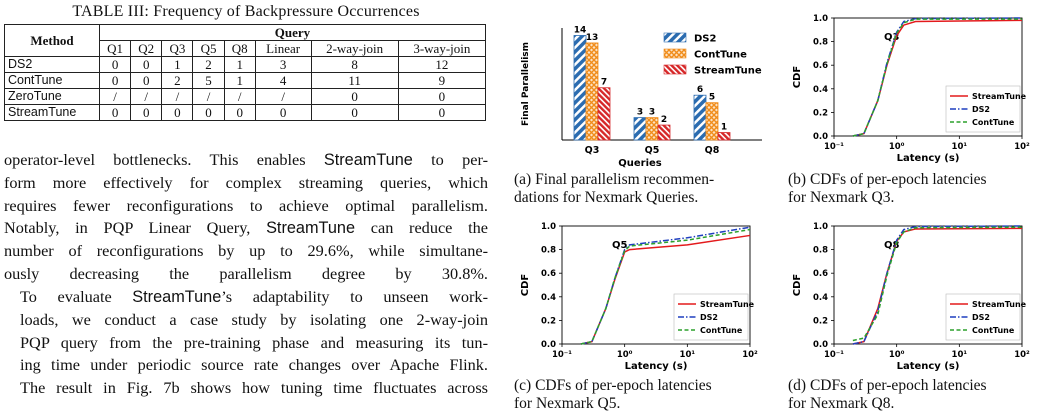 This screenshot has width=1041, height=413. I want to click on x-axis-label: Queries, so click(640, 163).